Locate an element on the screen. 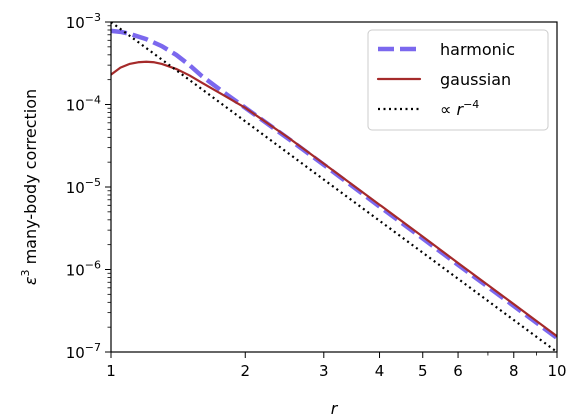  x-tick-label: 6 is located at coordinates (458, 371).